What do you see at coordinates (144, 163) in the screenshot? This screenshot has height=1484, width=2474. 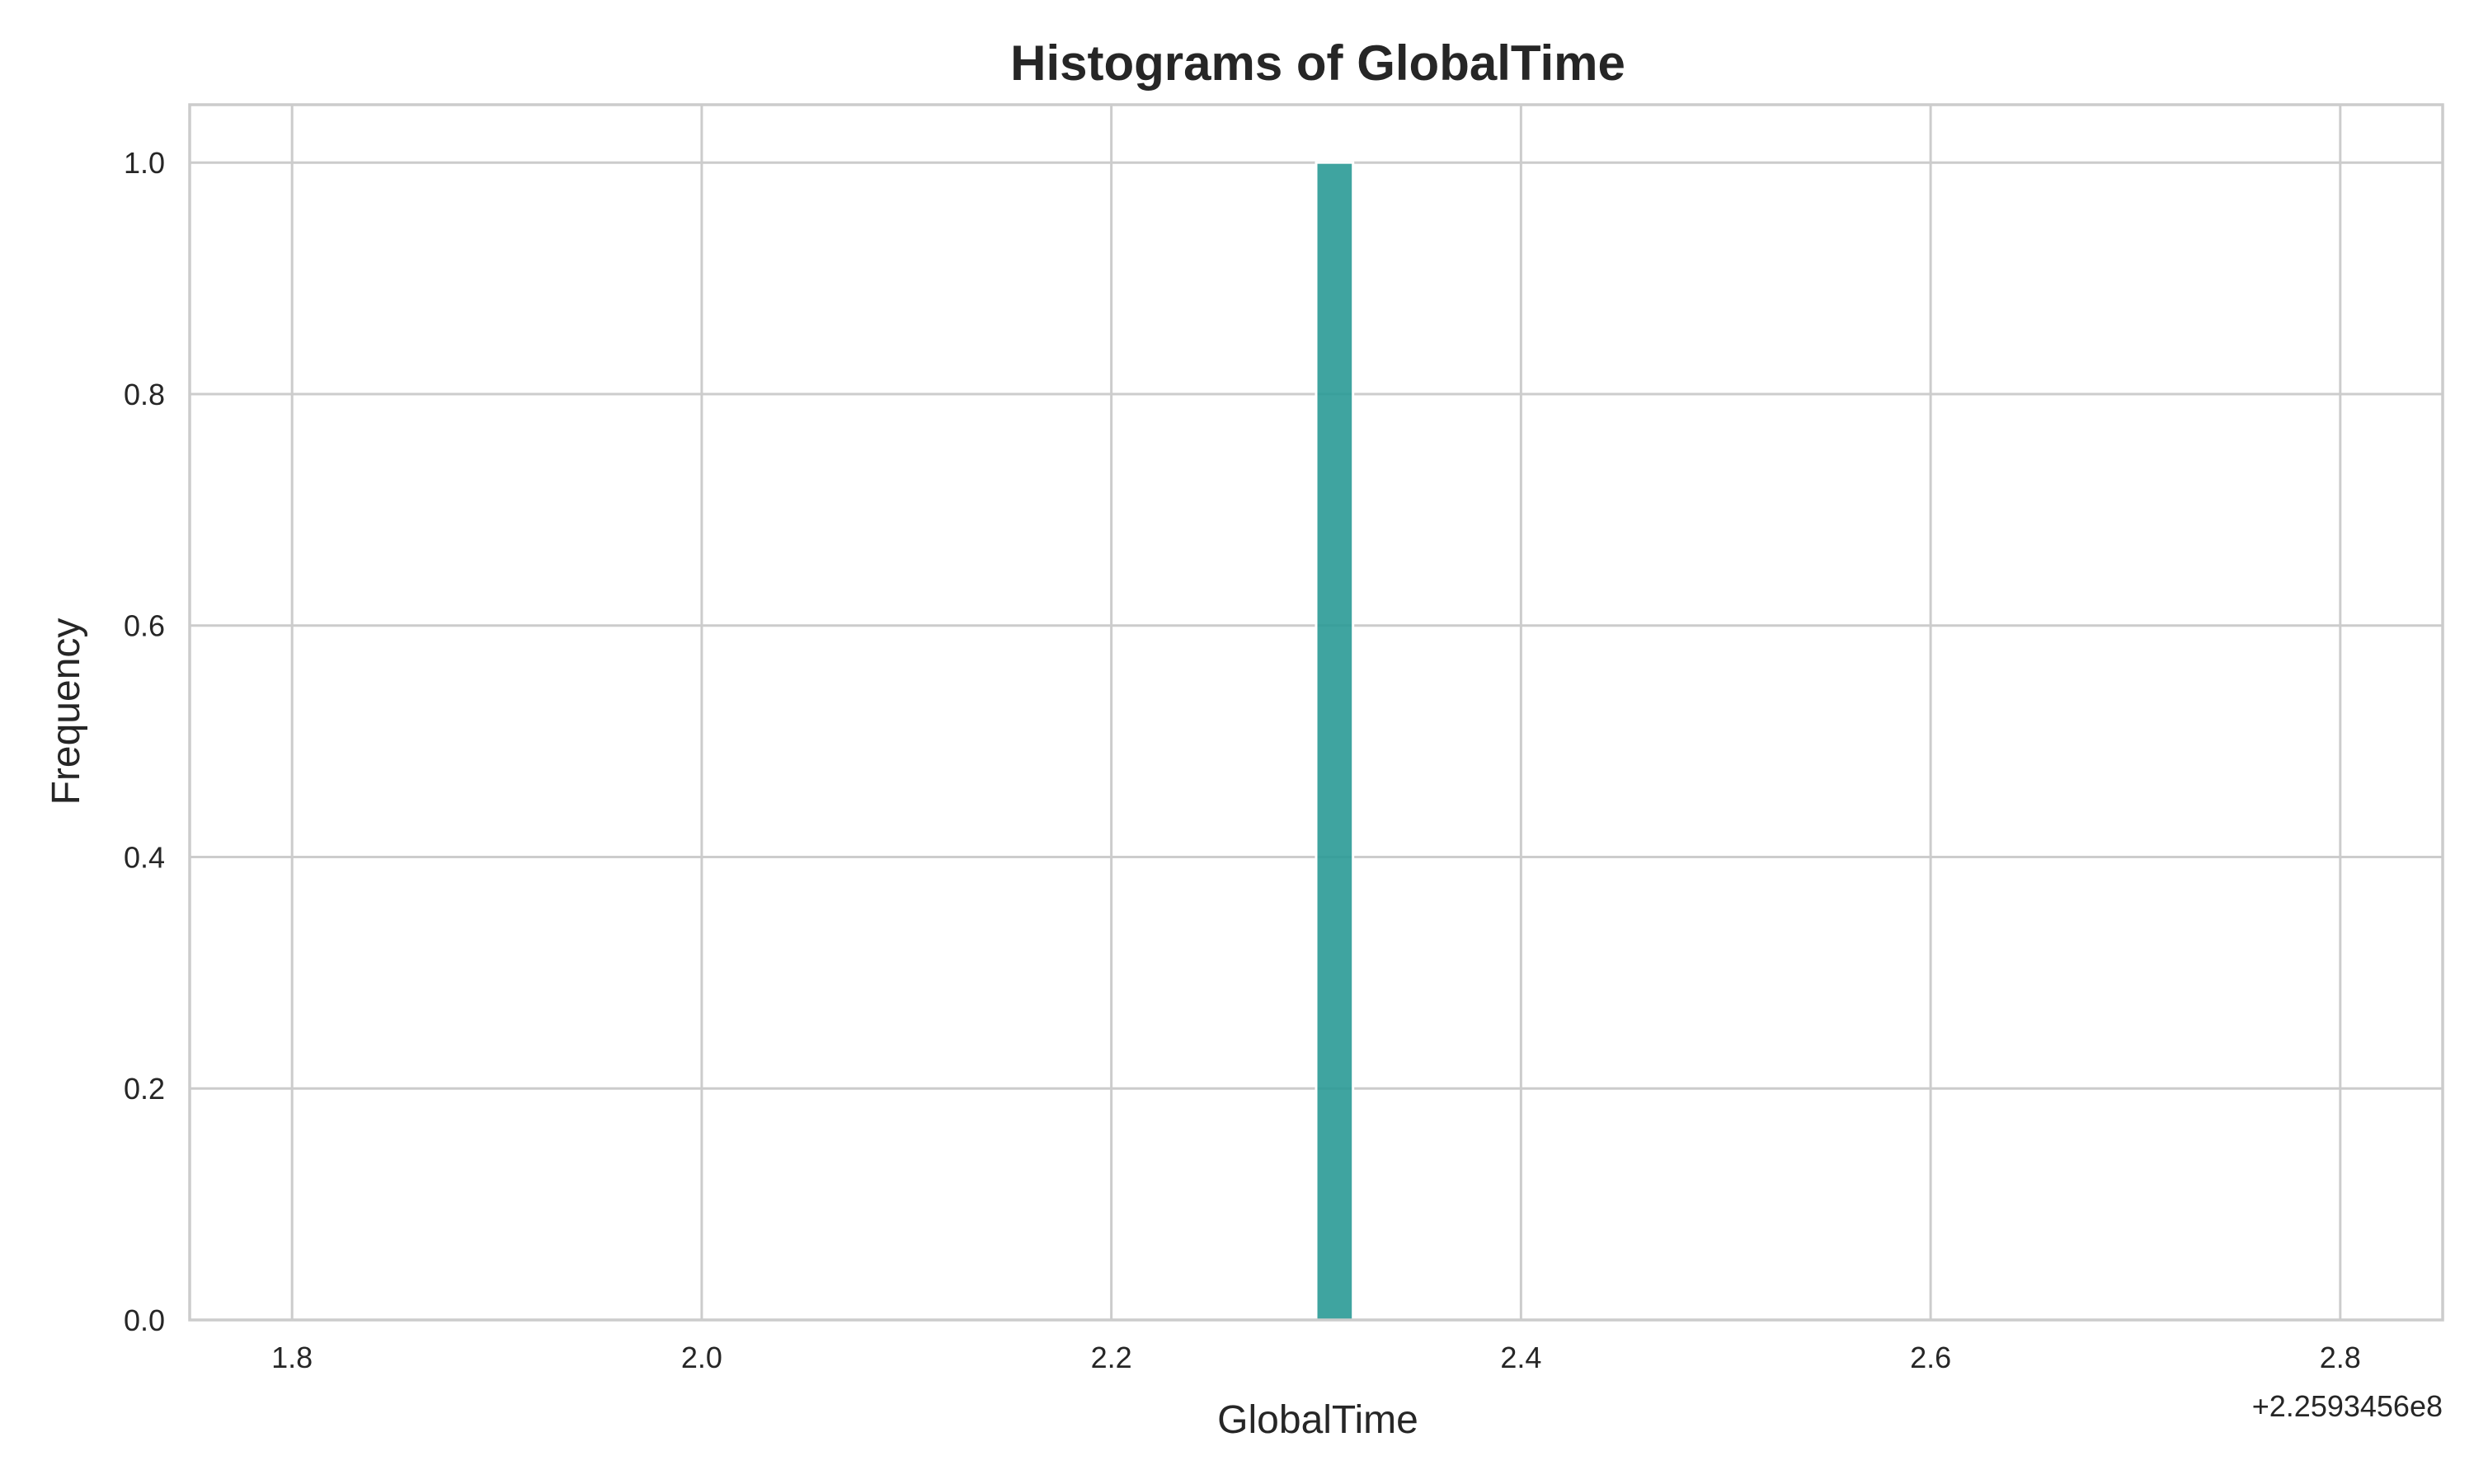 I see `y-tick-label: 1.0` at bounding box center [144, 163].